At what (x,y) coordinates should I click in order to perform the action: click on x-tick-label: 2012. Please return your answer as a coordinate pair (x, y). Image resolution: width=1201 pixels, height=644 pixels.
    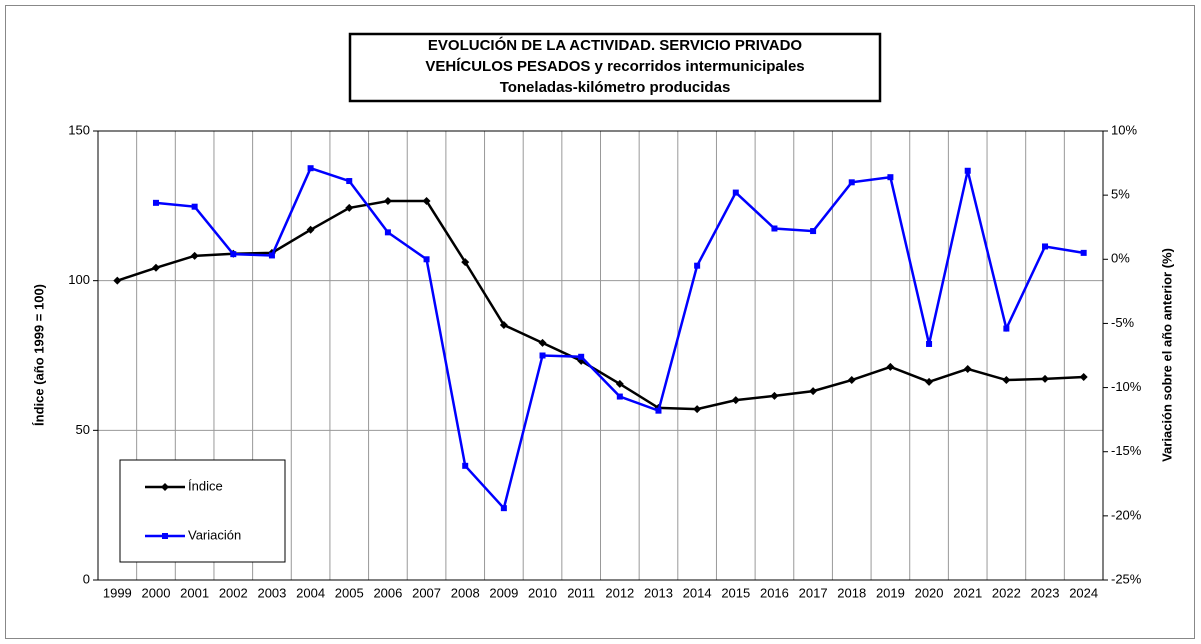
    Looking at the image, I should click on (619, 592).